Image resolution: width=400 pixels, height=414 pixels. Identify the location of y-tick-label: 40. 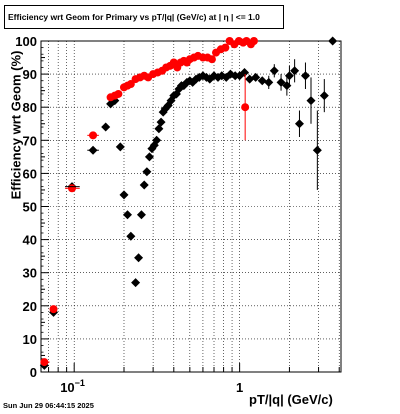
(30, 240).